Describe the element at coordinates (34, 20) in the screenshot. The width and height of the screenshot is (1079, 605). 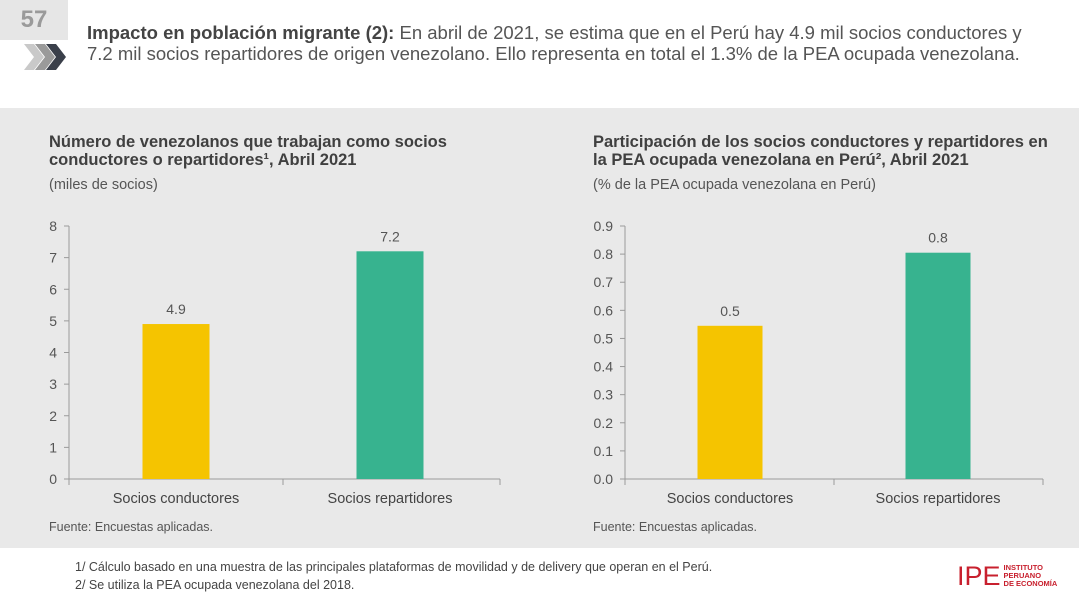
I see `slide-number: 57` at that location.